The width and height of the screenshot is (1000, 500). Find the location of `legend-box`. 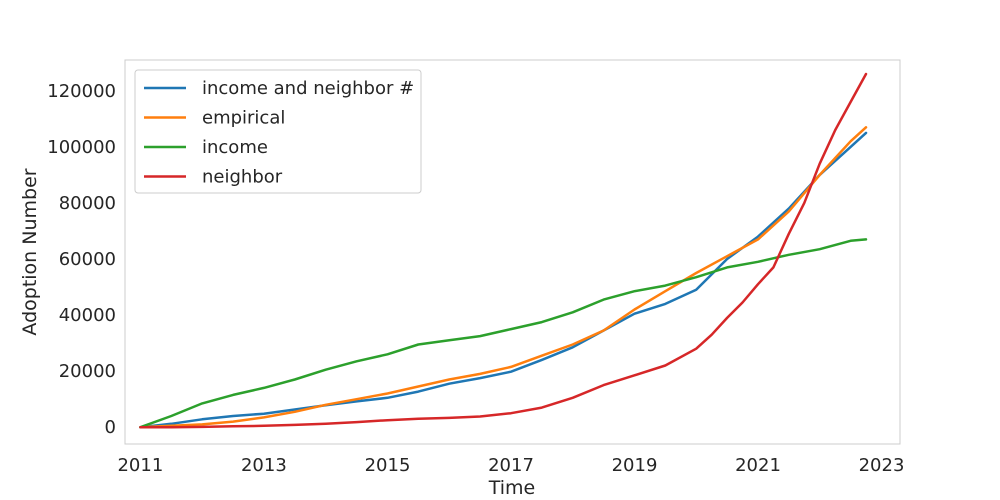

legend-box is located at coordinates (278, 131).